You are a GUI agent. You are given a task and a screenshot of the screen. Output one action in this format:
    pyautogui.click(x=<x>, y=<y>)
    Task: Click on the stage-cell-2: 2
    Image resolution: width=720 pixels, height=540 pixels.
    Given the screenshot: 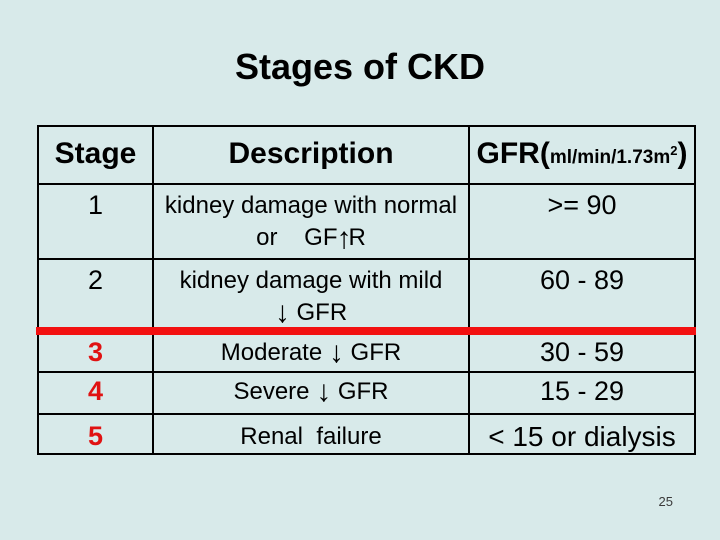 What is the action you would take?
    pyautogui.click(x=96, y=296)
    